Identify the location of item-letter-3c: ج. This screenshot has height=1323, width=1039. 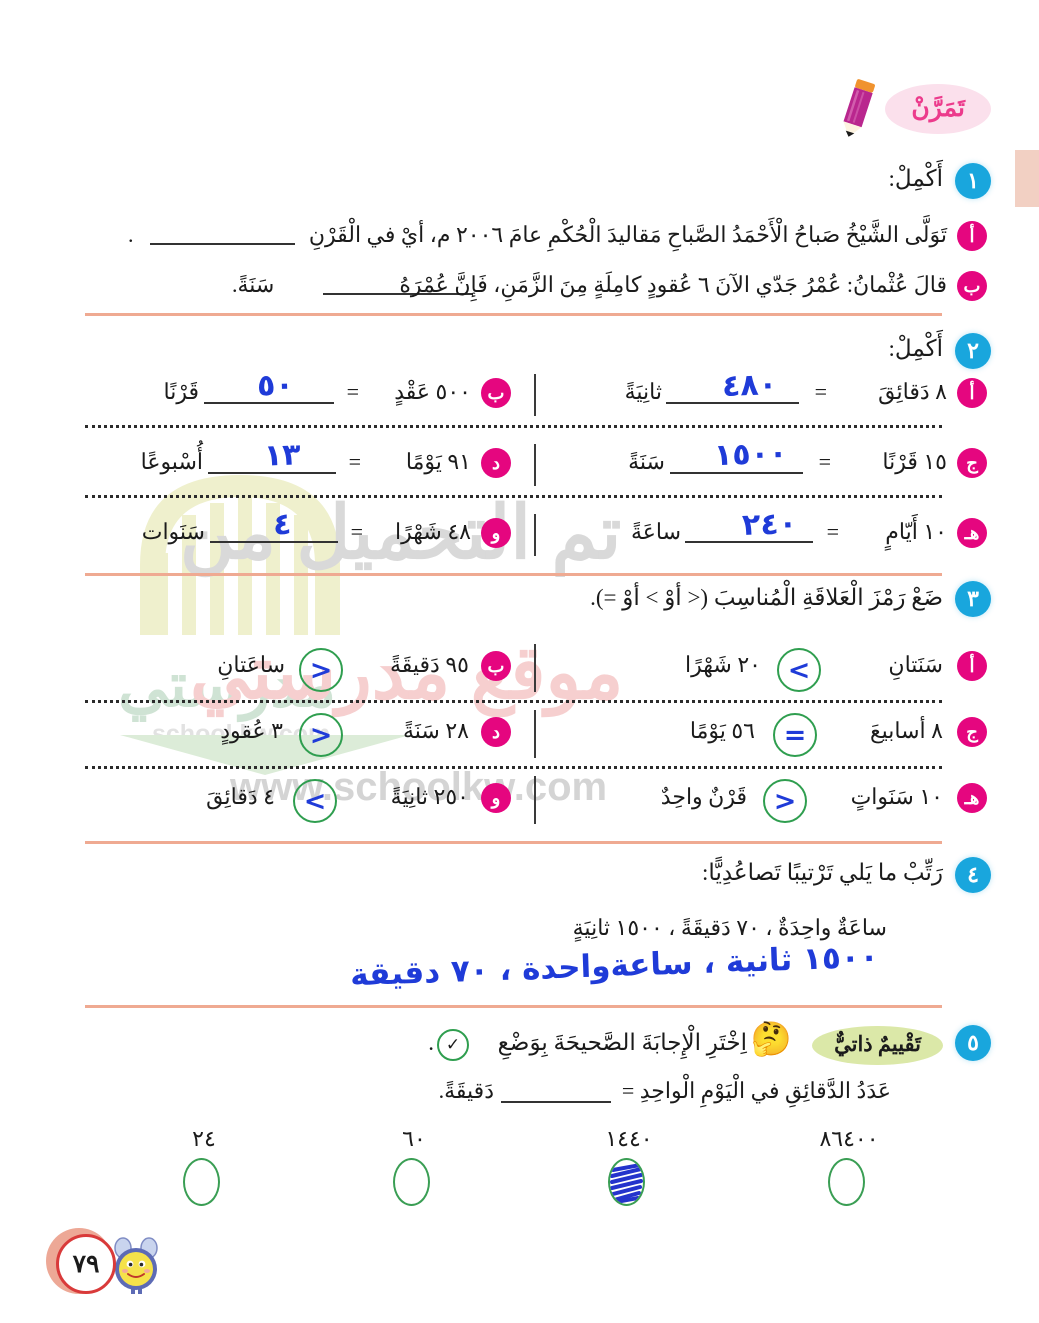
(972, 732).